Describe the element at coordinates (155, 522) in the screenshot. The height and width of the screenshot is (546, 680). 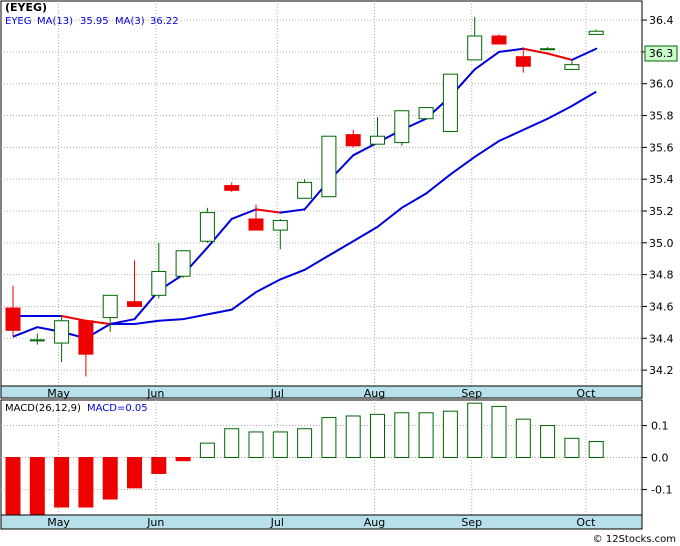
I see `macd-x-tick-label: Jun` at that location.